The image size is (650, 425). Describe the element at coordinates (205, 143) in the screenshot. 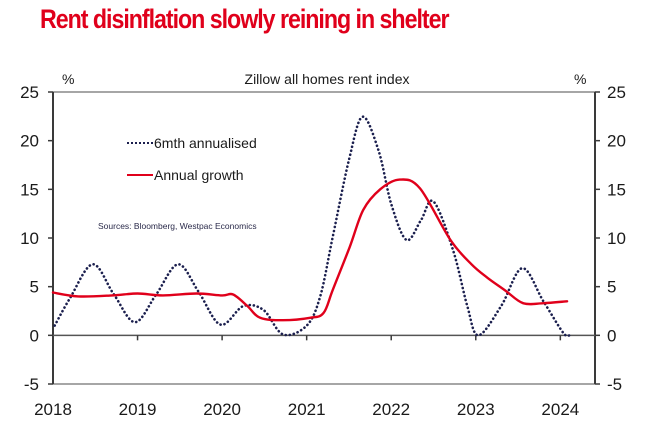

I see `legend-label-6mth-annualised: 6mth annualised` at that location.